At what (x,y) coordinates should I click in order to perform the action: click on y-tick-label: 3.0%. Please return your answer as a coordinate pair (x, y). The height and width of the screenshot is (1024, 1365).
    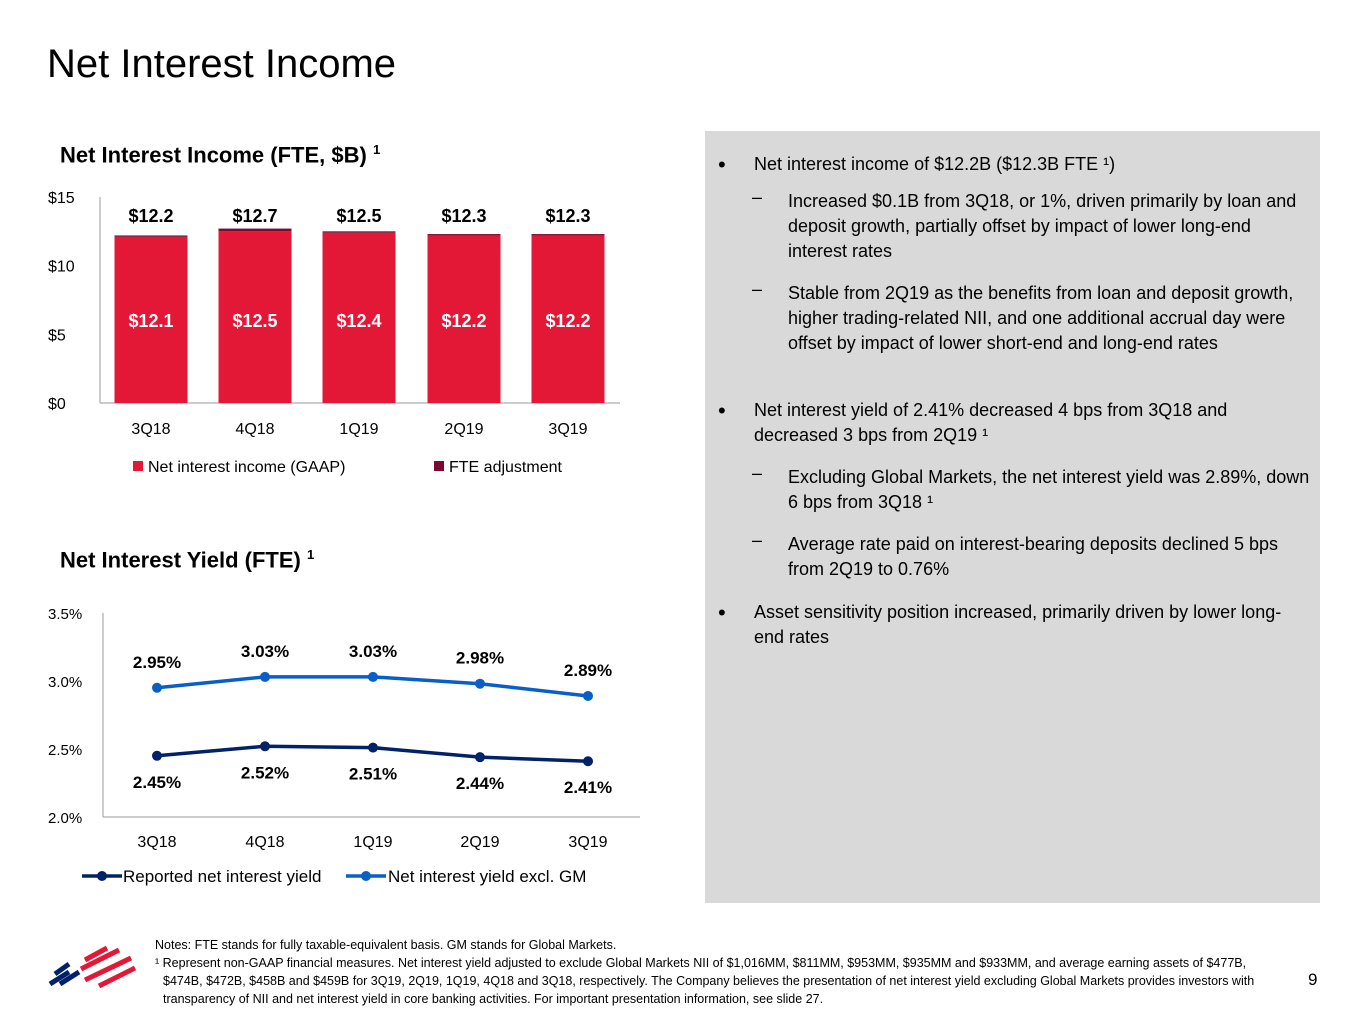
    Looking at the image, I should click on (65, 682).